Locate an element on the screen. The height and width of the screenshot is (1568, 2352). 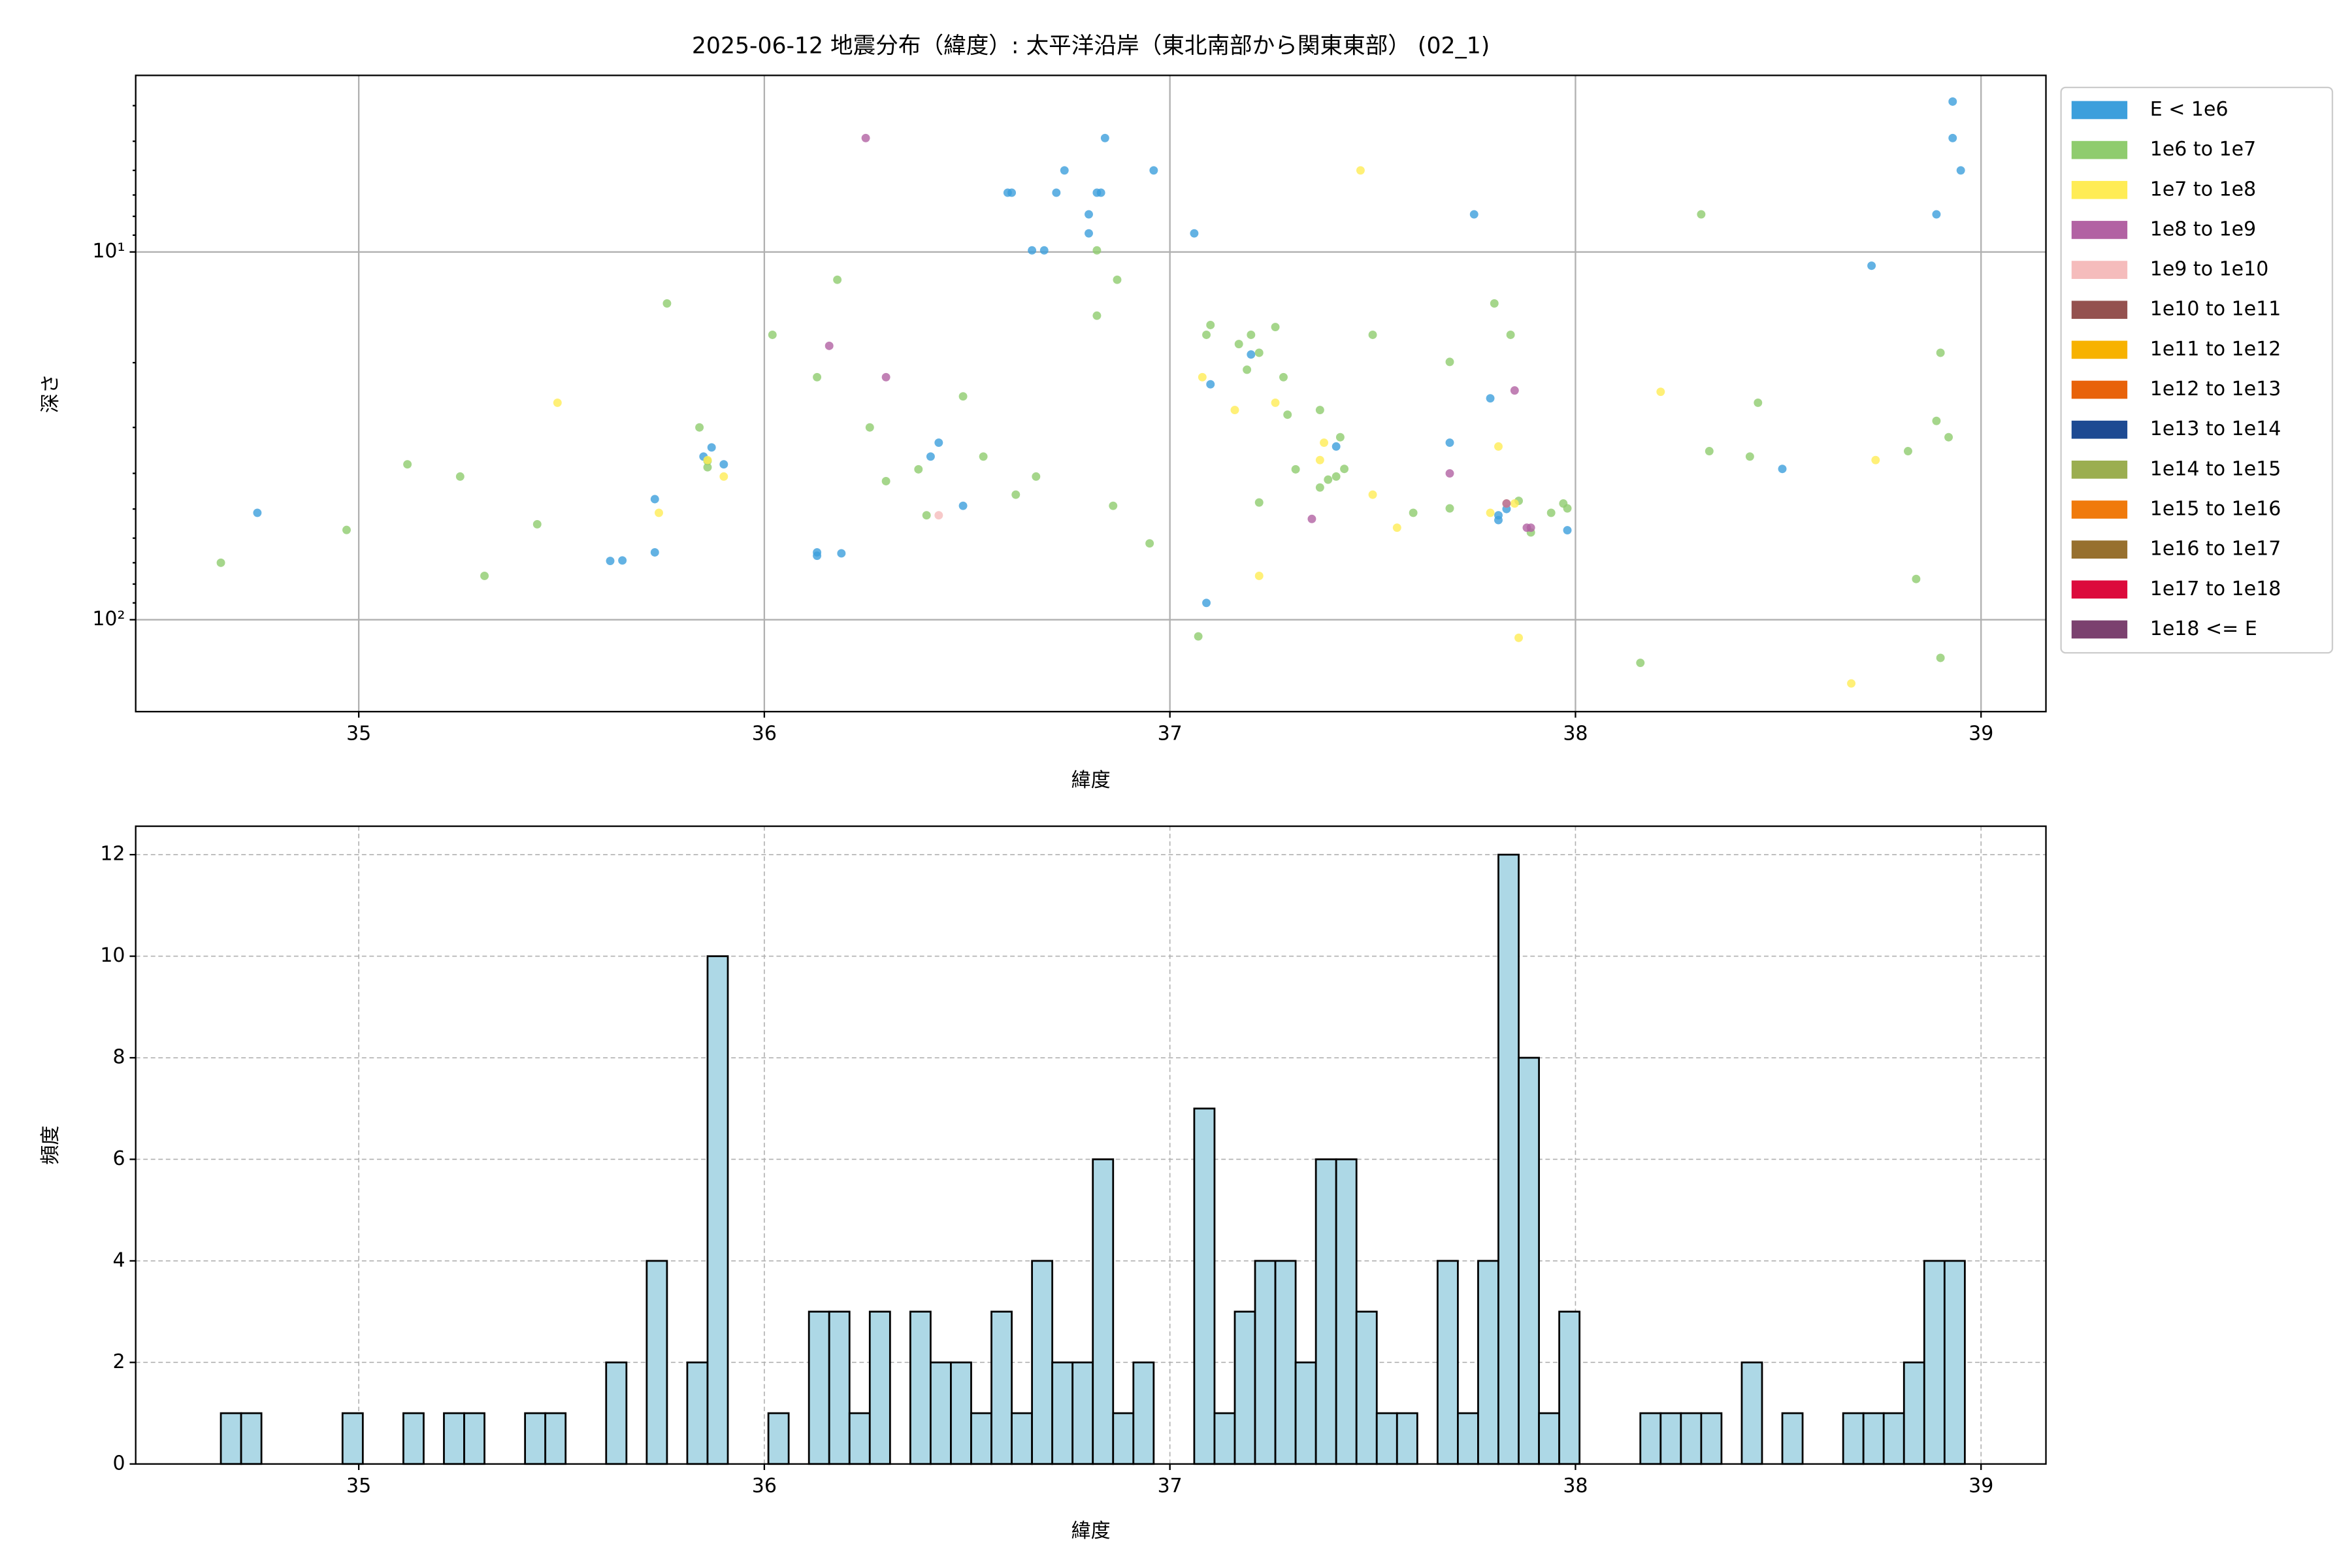
legend-label: 1e15 to 1e16 is located at coordinates (2215, 509).